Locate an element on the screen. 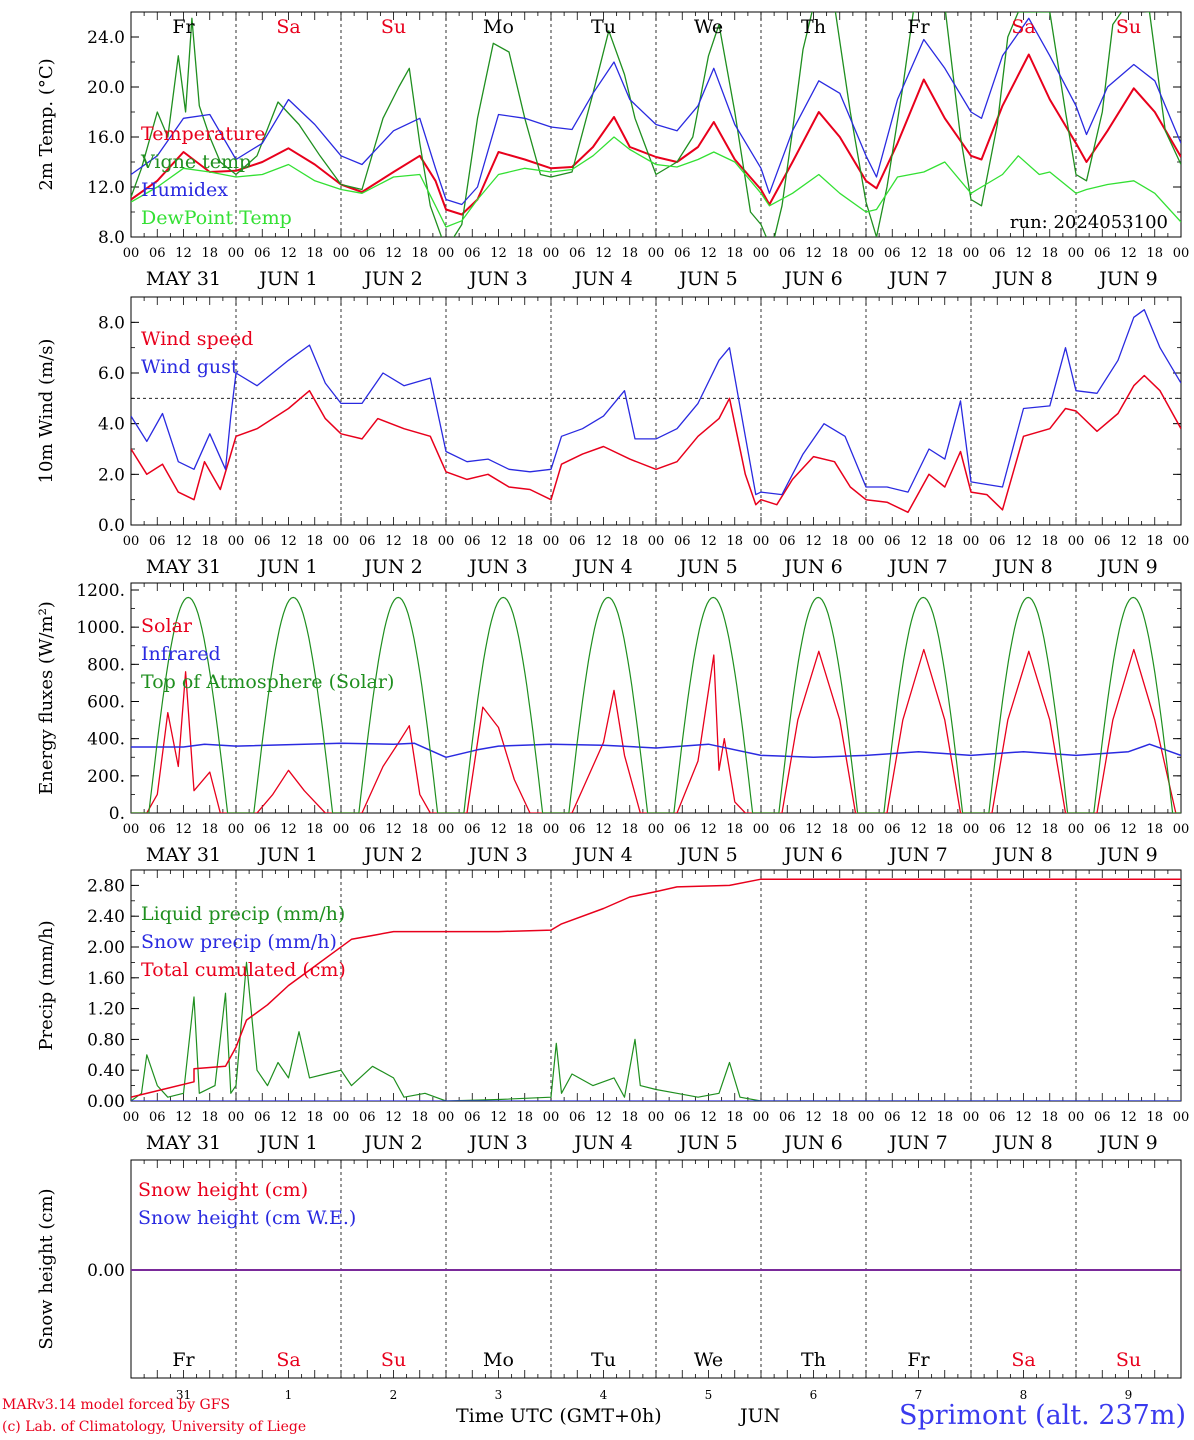  run-label: run: 2024053100 is located at coordinates (1089, 222).